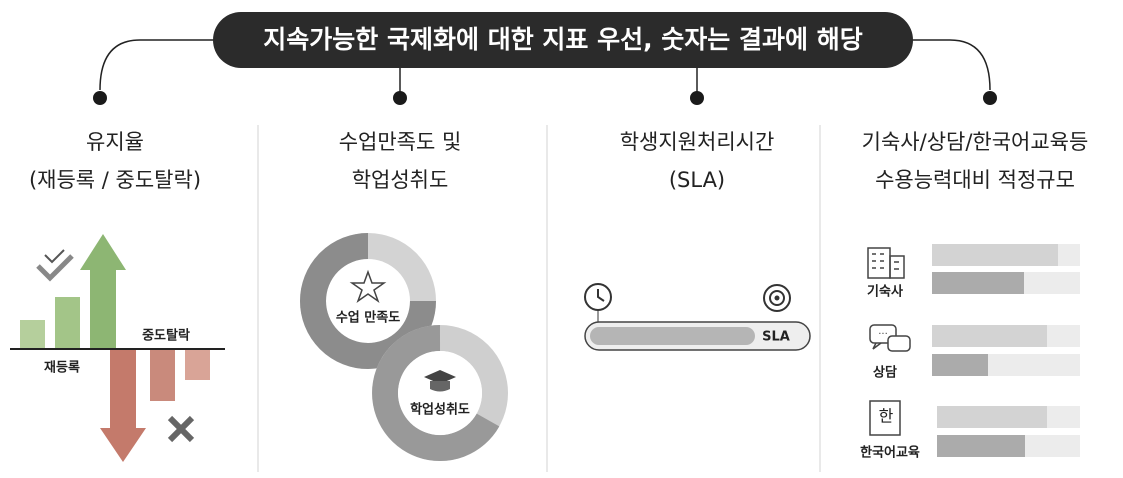 This screenshot has width=1123, height=478. What do you see at coordinates (697, 142) in the screenshot?
I see `column-title: 학생지원처리시간` at bounding box center [697, 142].